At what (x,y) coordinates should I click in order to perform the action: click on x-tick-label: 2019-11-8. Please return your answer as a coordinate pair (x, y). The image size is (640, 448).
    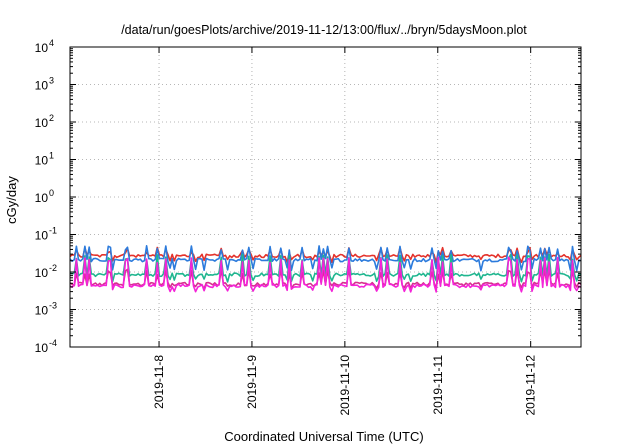
    Looking at the image, I should click on (159, 382).